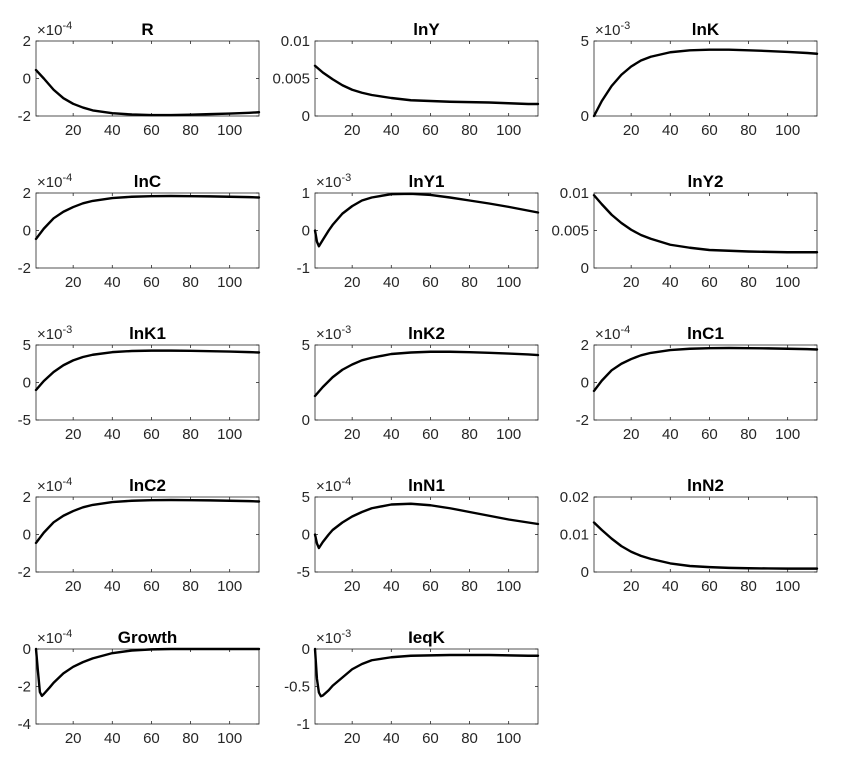 The width and height of the screenshot is (841, 760). I want to click on y-tick-label: -0.5, so click(297, 687).